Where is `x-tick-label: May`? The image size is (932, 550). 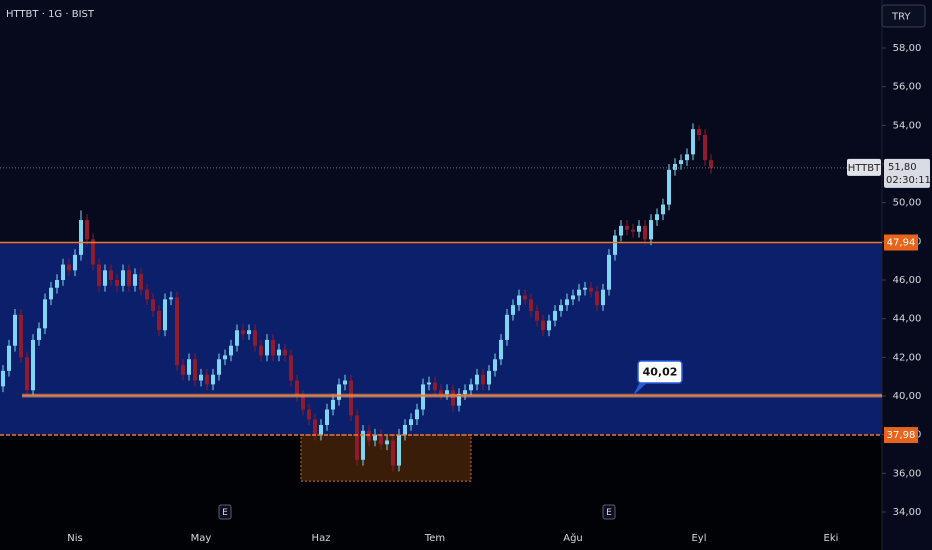
x-tick-label: May is located at coordinates (201, 538).